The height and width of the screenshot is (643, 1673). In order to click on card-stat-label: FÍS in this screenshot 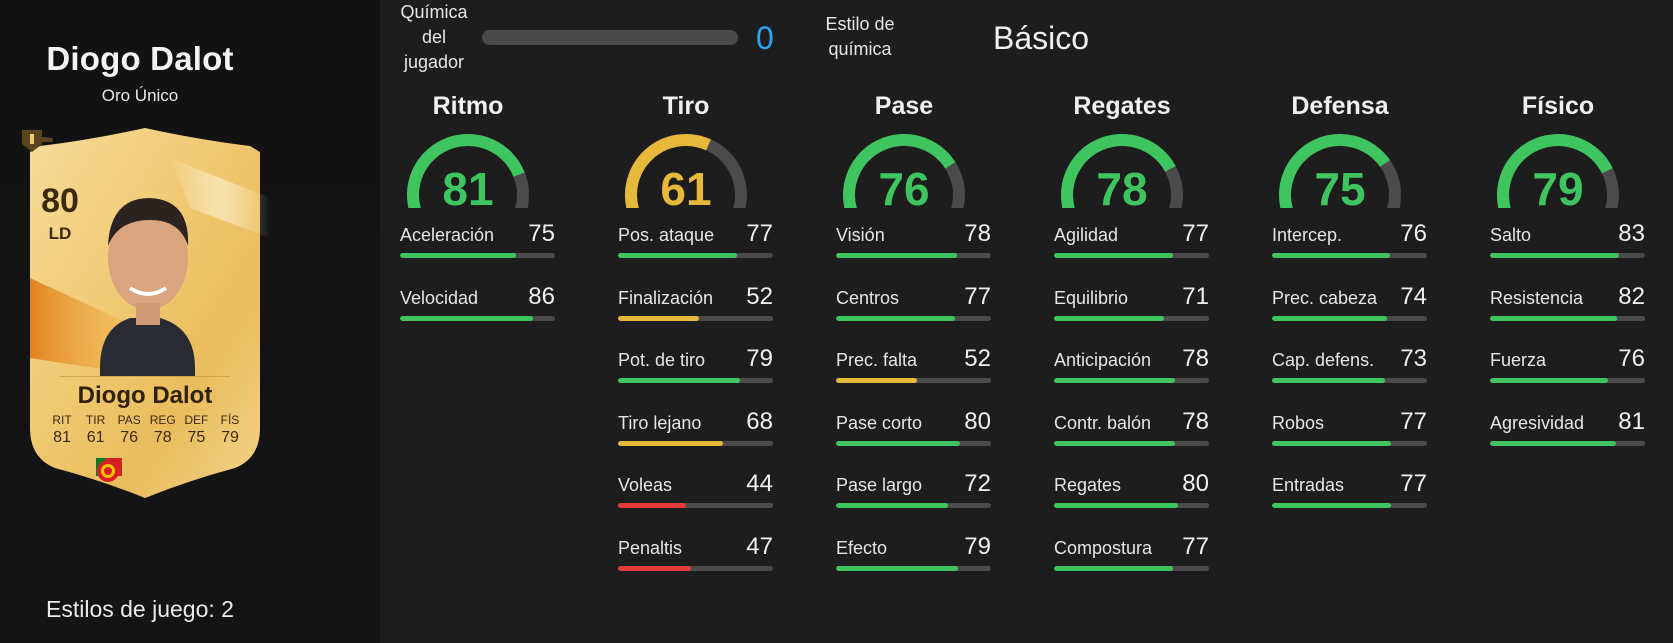, I will do `click(230, 420)`.